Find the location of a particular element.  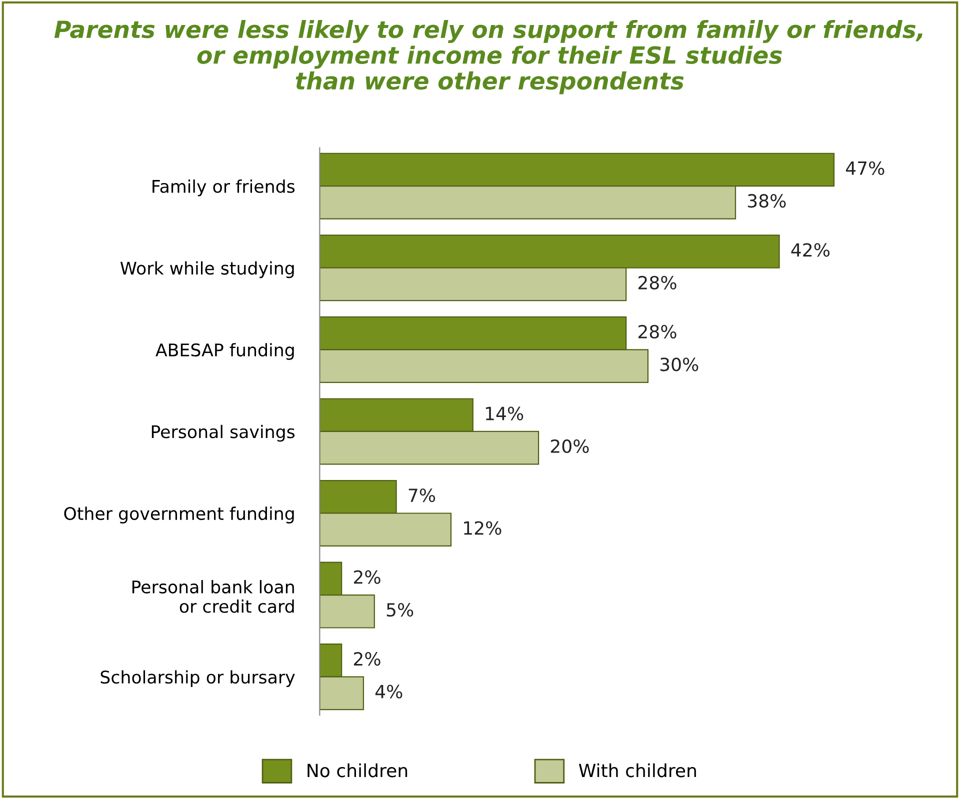

y-tick-label: Work while studying is located at coordinates (207, 269).